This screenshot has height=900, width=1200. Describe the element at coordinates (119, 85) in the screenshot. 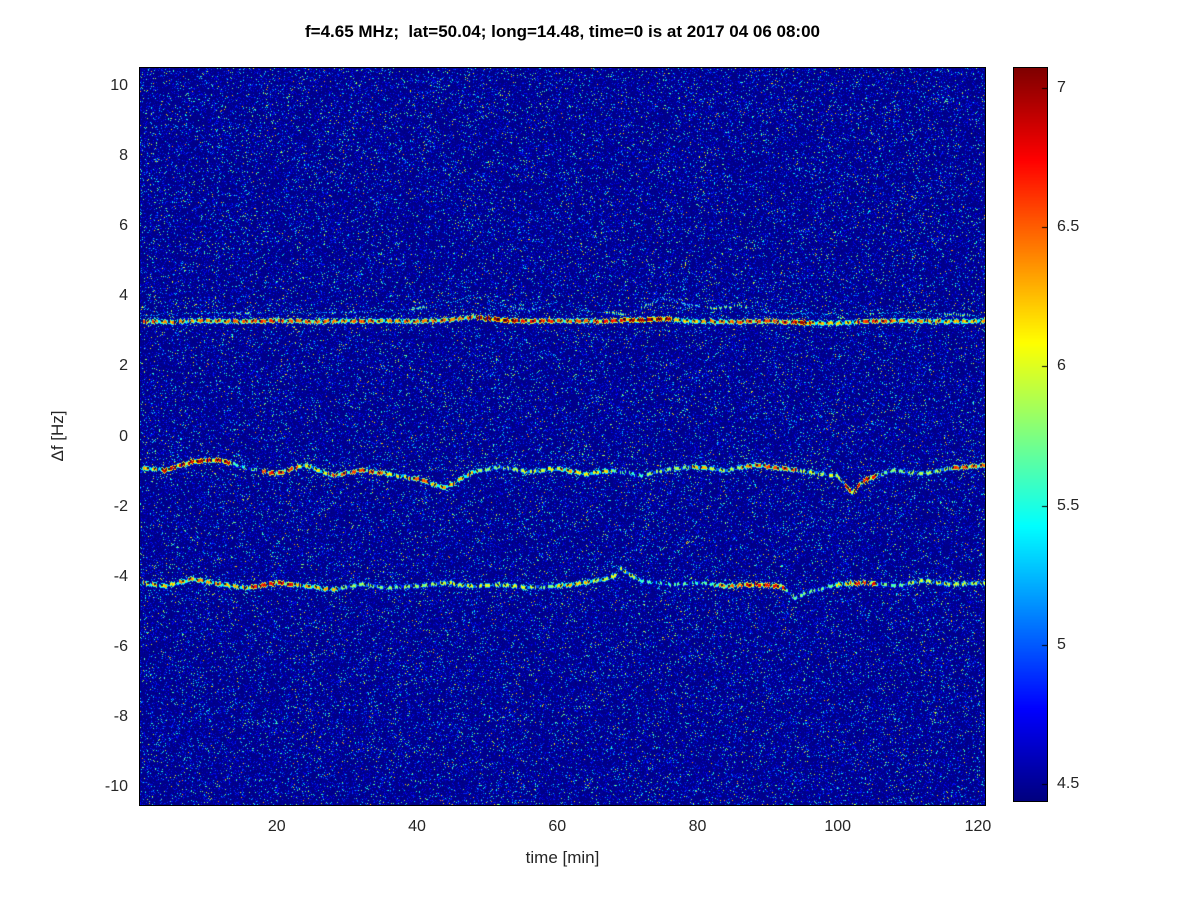

I see `y-tick-label: 10` at that location.